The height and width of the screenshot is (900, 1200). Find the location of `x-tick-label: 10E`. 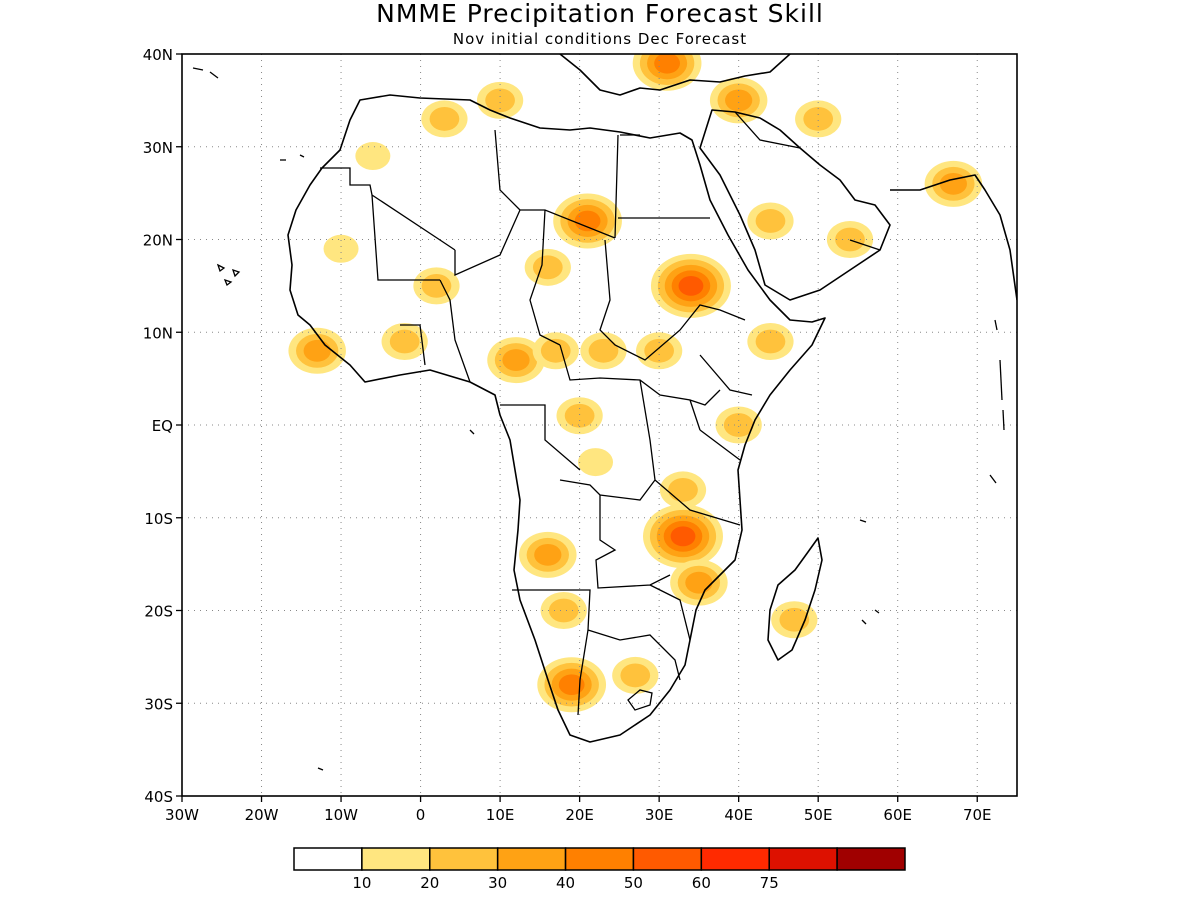

x-tick-label: 10E is located at coordinates (500, 815).